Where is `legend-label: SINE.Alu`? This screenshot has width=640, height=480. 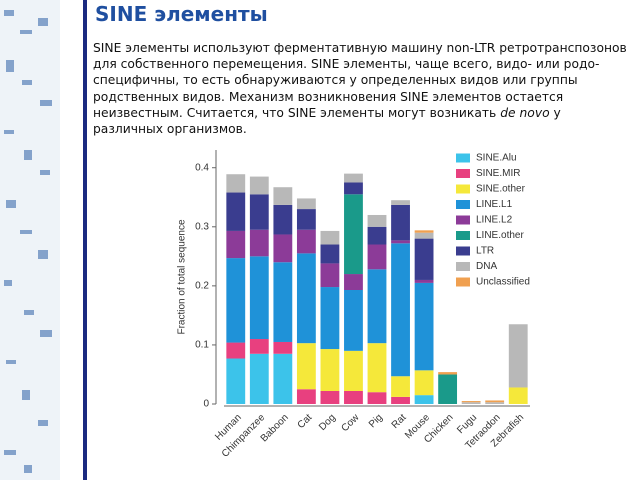 legend-label: SINE.Alu is located at coordinates (496, 158).